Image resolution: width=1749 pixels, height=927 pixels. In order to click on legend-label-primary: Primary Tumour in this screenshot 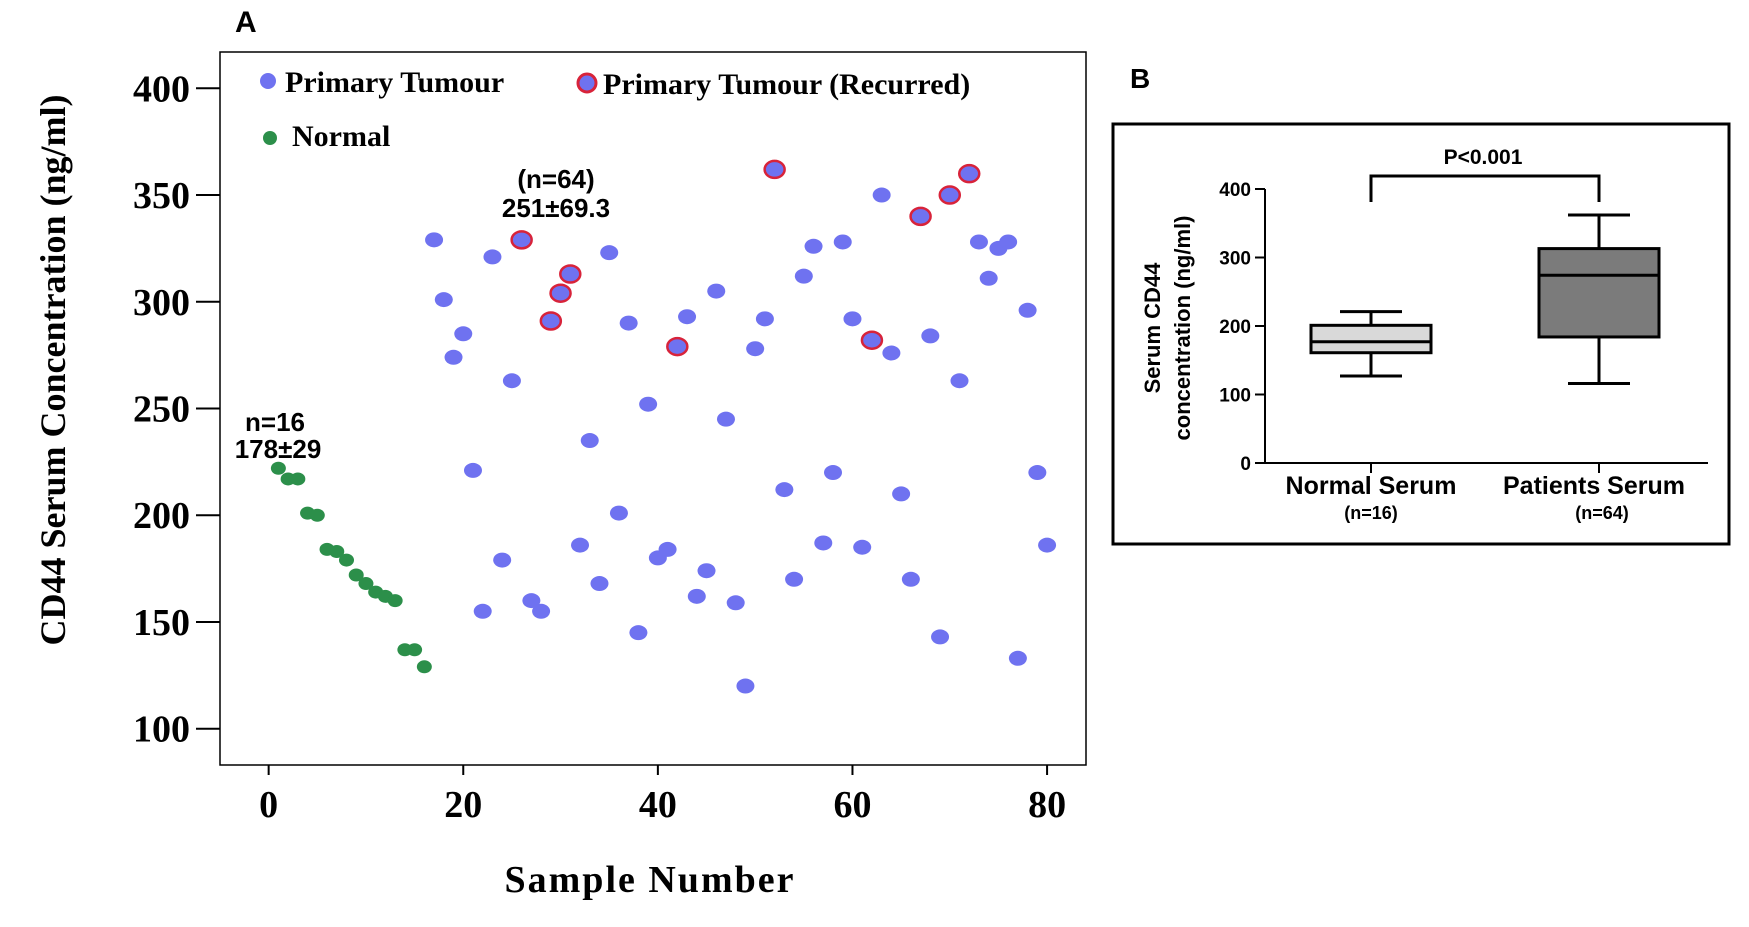, I will do `click(394, 82)`.